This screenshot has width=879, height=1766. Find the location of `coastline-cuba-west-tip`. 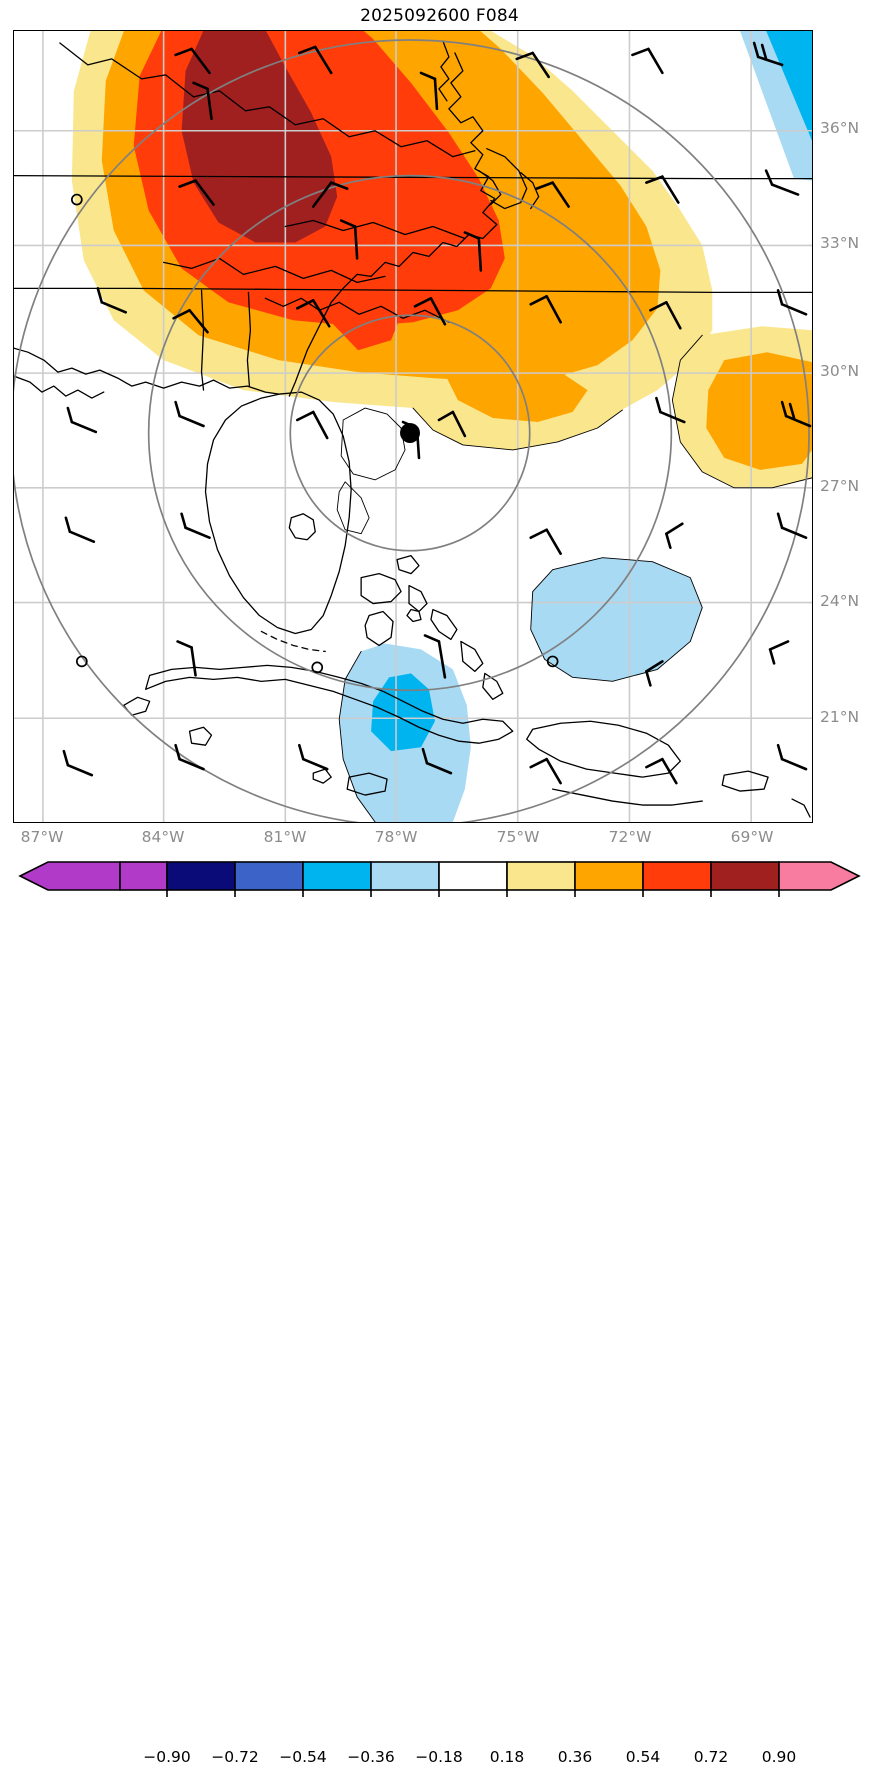

coastline-cuba-west-tip is located at coordinates (137, 706).